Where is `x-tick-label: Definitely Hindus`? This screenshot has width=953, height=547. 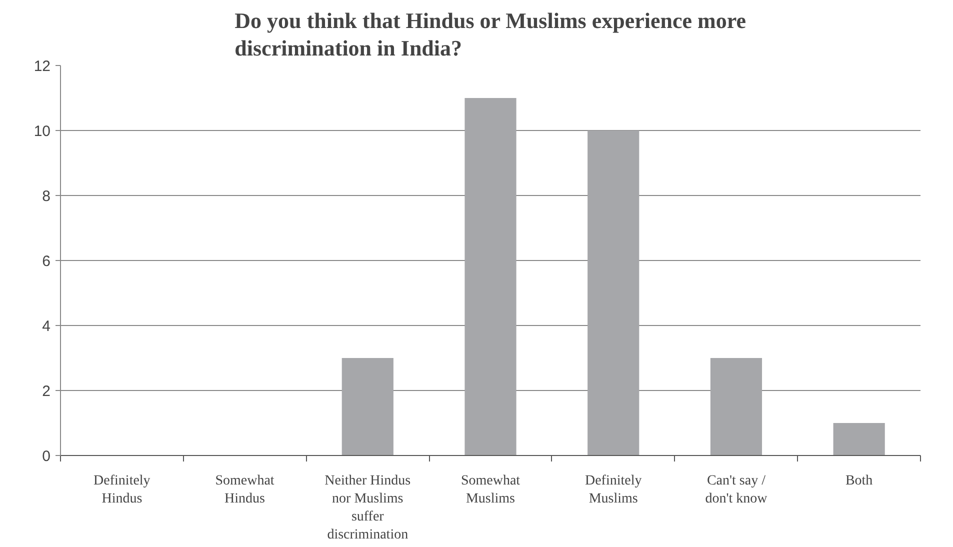 x-tick-label: Definitely Hindus is located at coordinates (122, 490).